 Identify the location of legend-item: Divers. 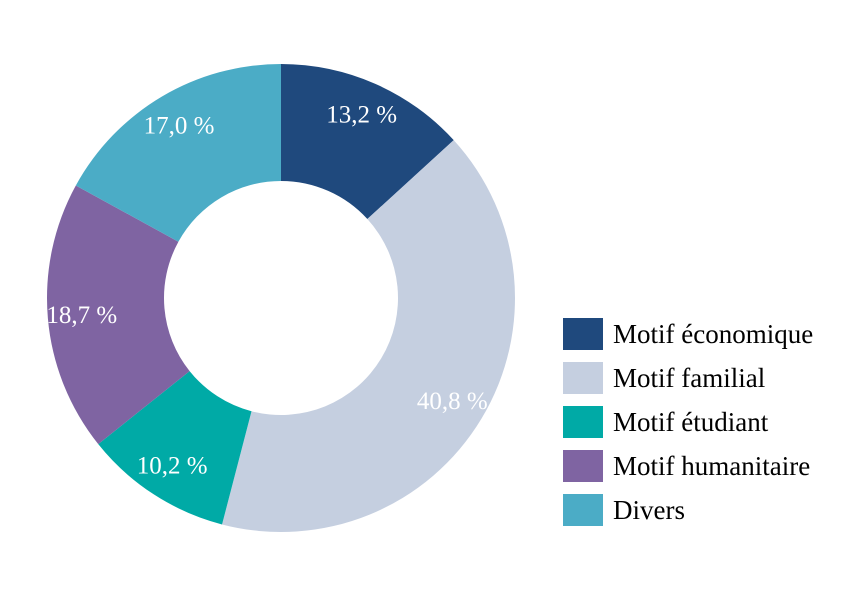
(688, 510).